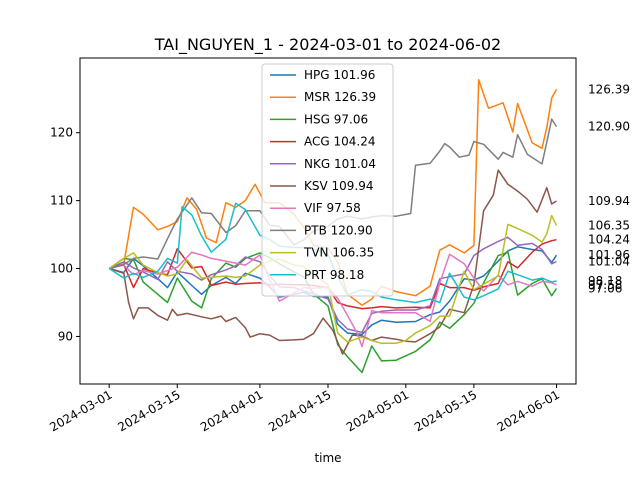  Describe the element at coordinates (339, 75) in the screenshot. I see `legend-entry: HPG 101.96` at that location.